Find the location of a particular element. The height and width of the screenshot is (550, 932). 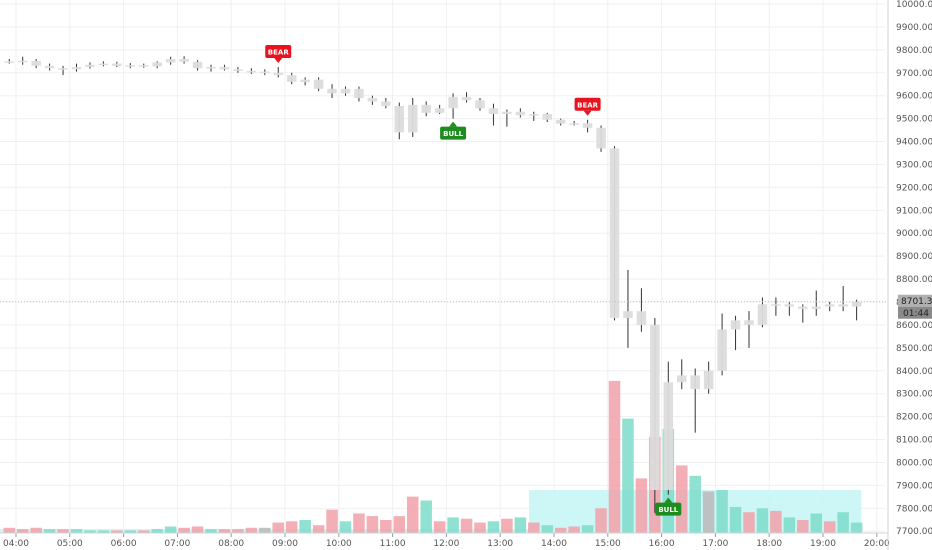

time-tick-label: 20:00 is located at coordinates (877, 544).